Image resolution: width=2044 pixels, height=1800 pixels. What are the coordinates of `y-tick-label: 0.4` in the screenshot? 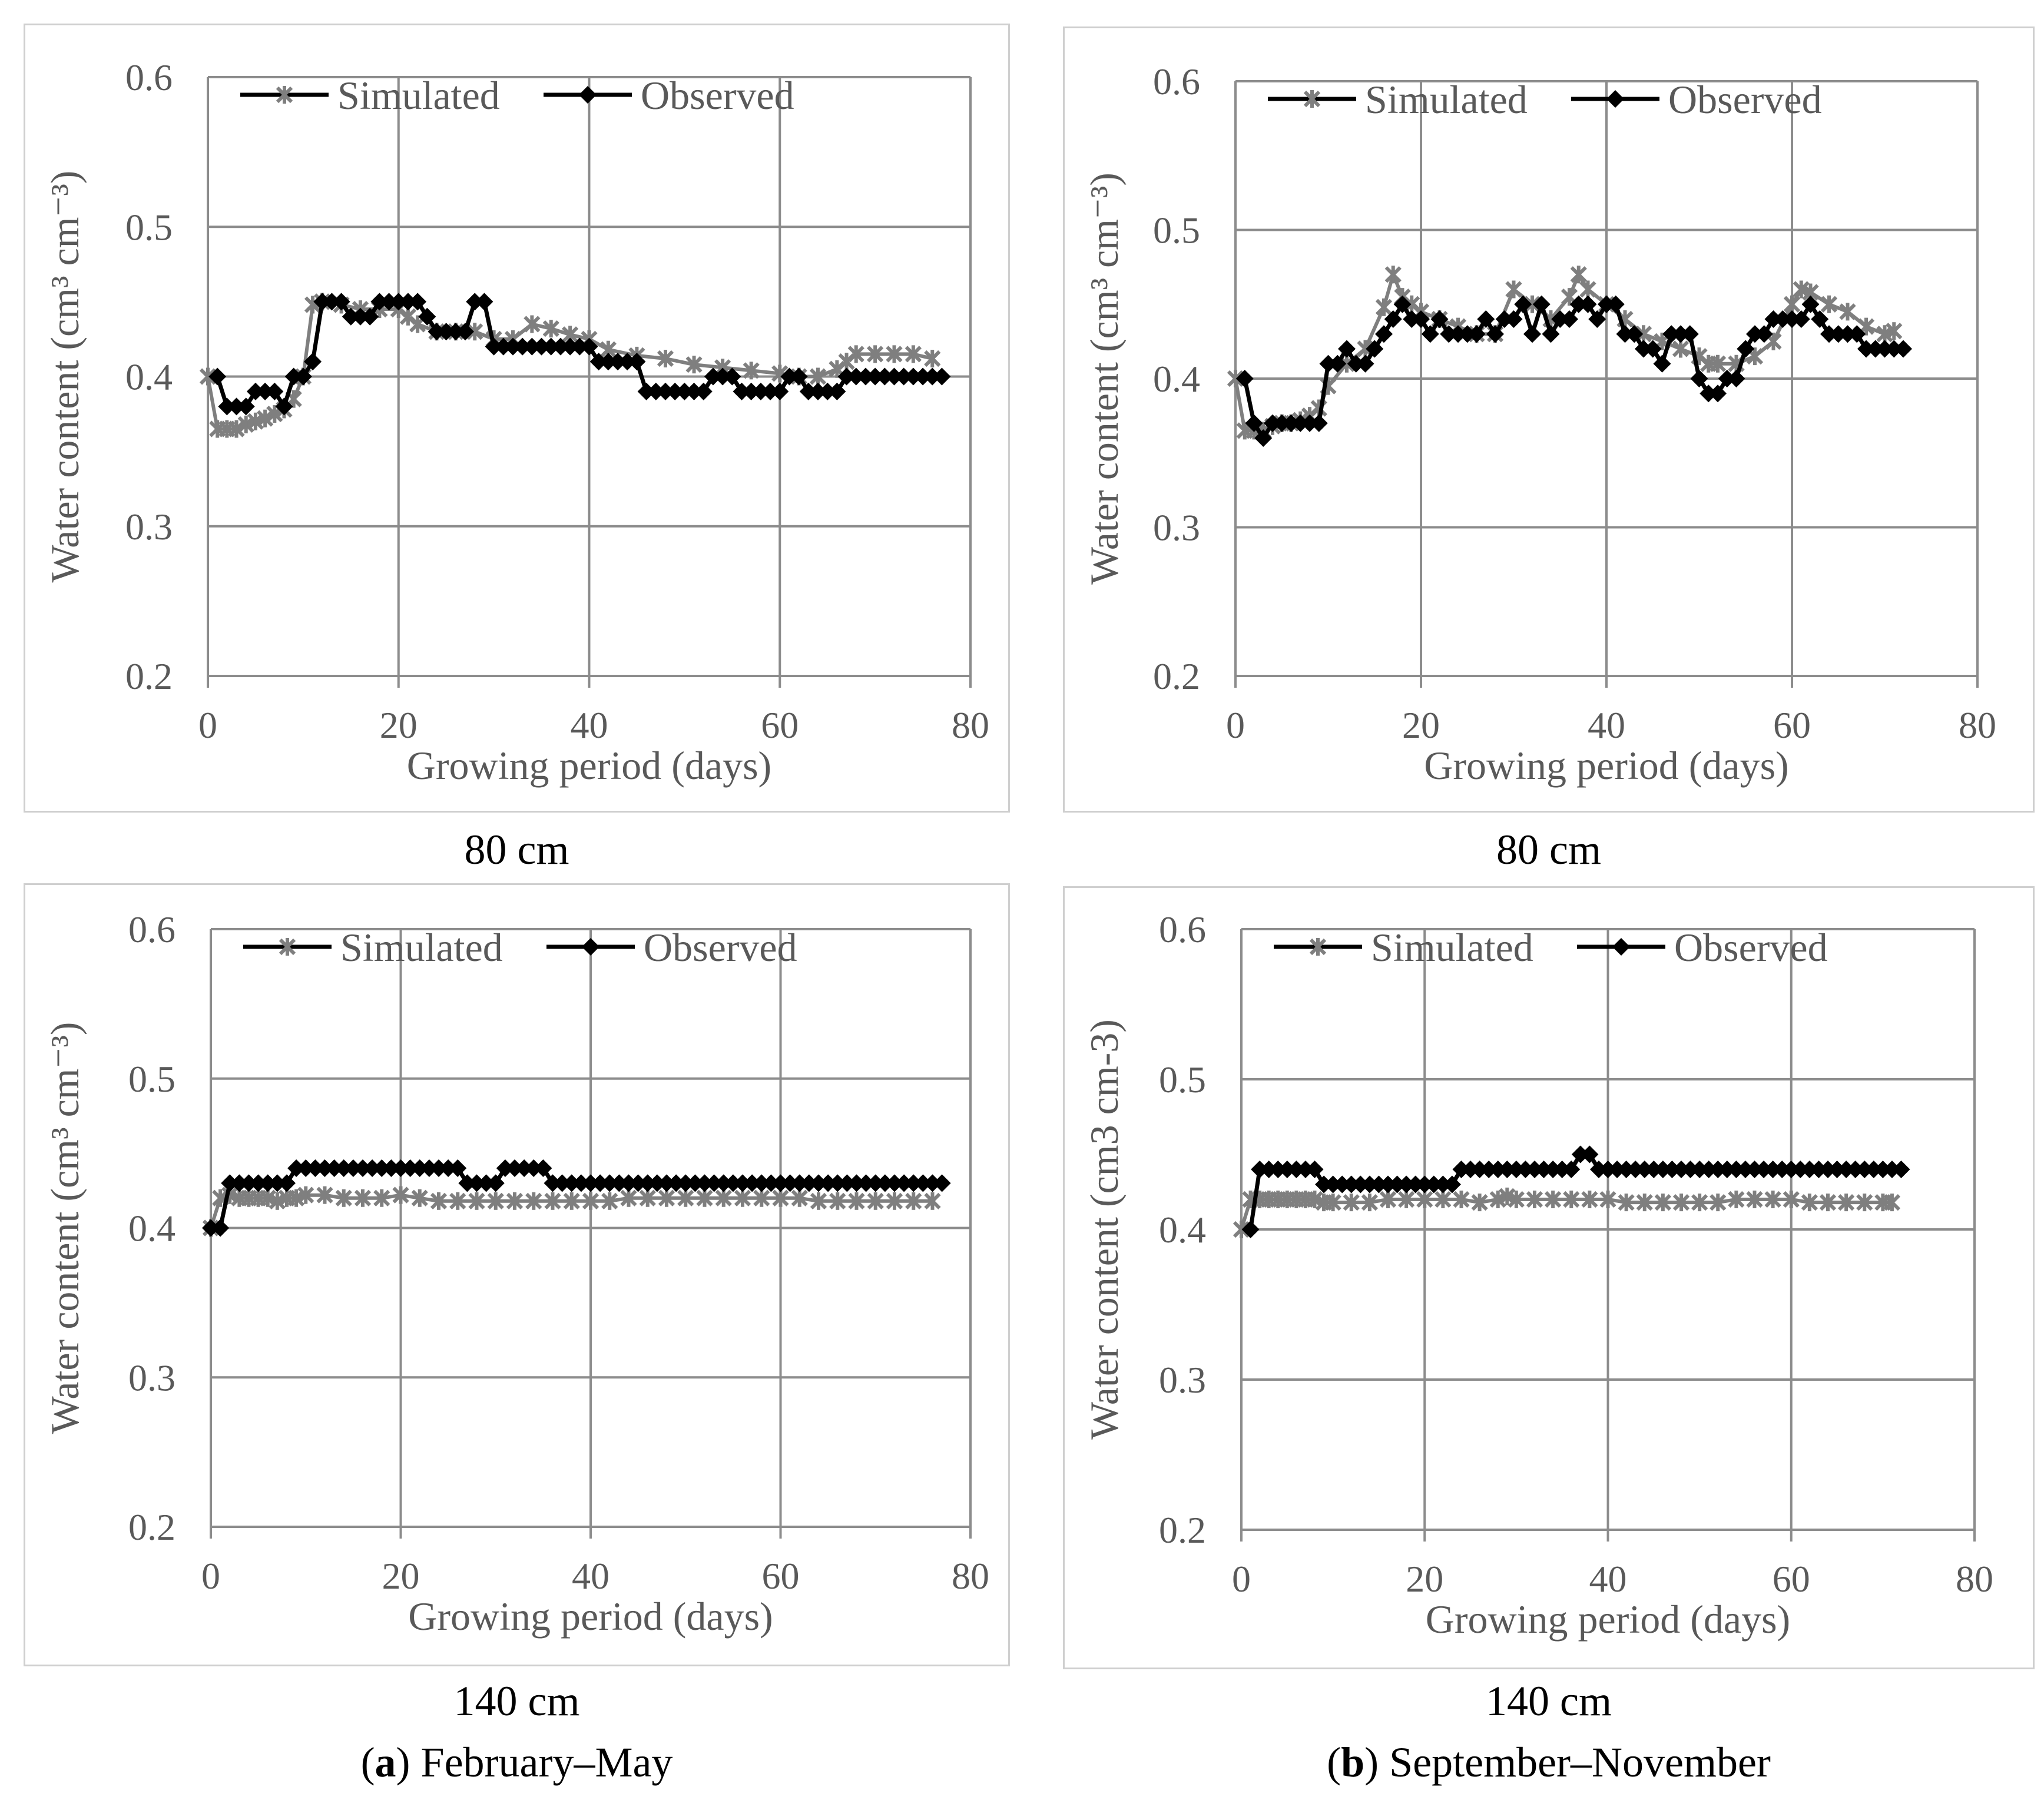 It's located at (151, 1228).